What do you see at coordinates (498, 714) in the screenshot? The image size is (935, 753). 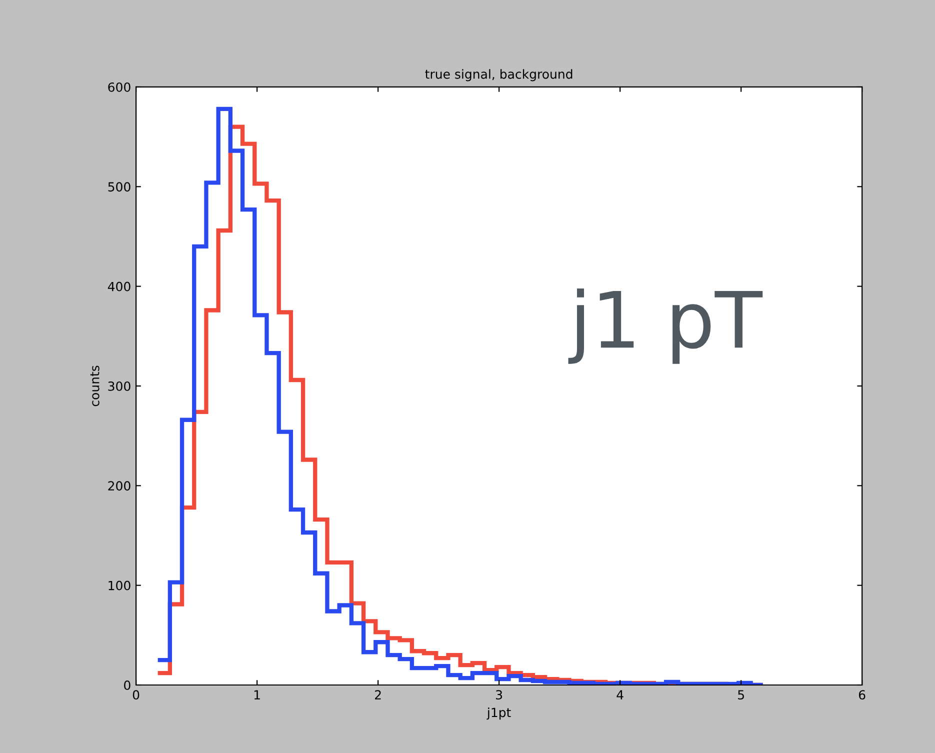 I see `x-axis-title: j1pt` at bounding box center [498, 714].